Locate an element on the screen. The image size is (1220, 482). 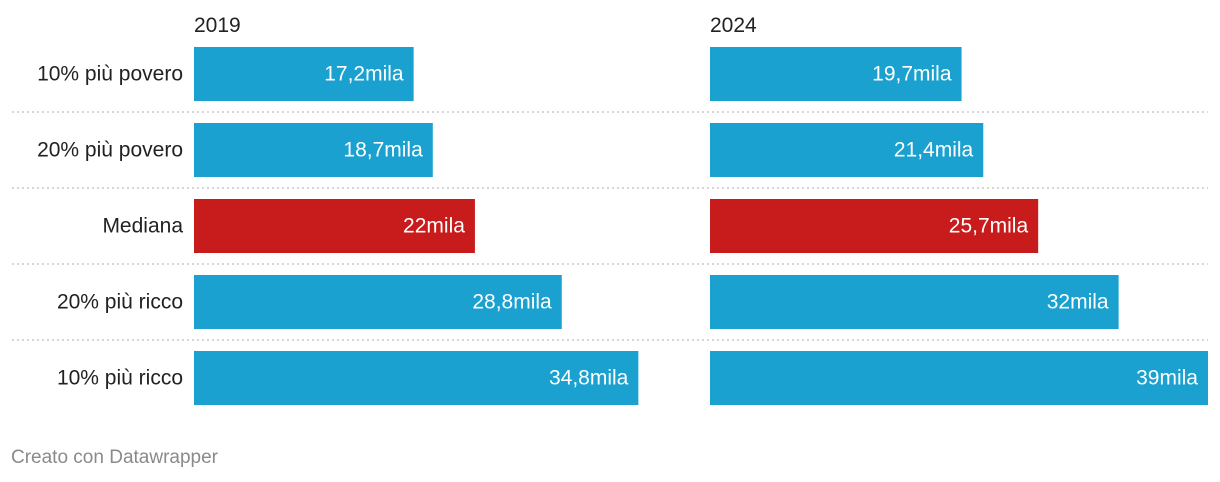
row-label: 20% più povero is located at coordinates (110, 150).